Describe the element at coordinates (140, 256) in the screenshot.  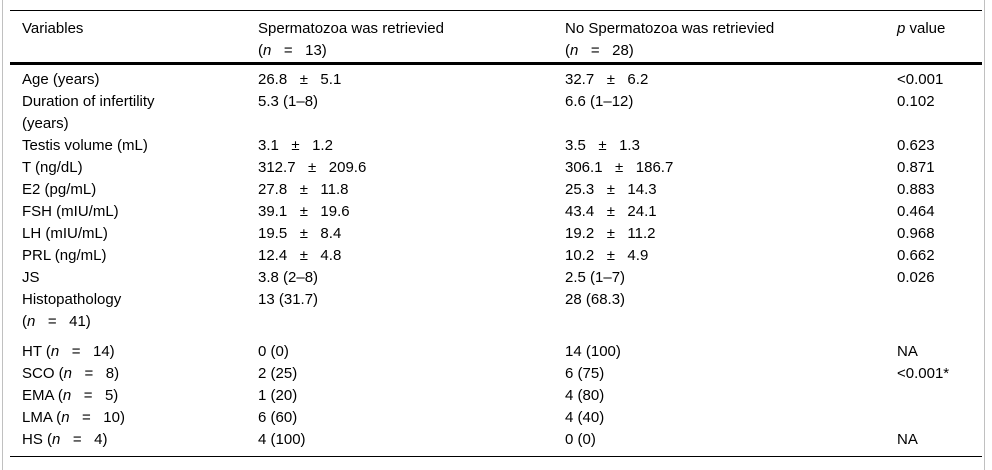
I see `text-line: PRL (ng/mL)` at that location.